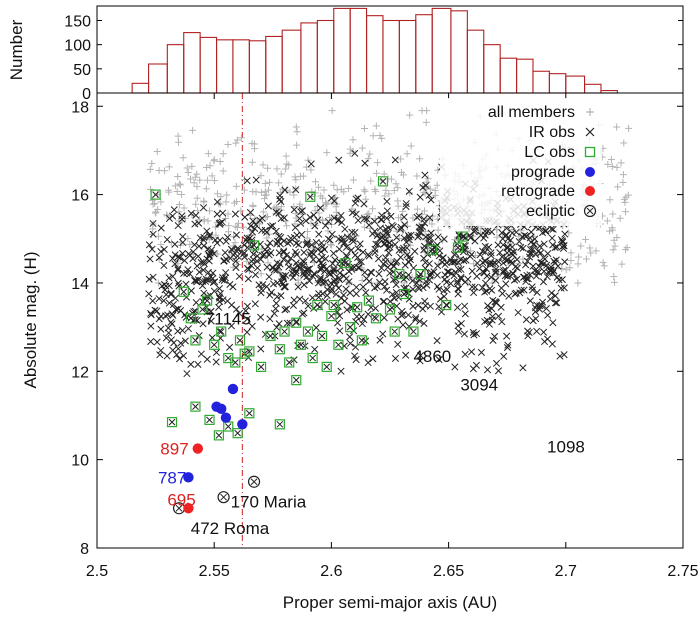  I want to click on x-tick-label: 2.75, so click(682, 571).